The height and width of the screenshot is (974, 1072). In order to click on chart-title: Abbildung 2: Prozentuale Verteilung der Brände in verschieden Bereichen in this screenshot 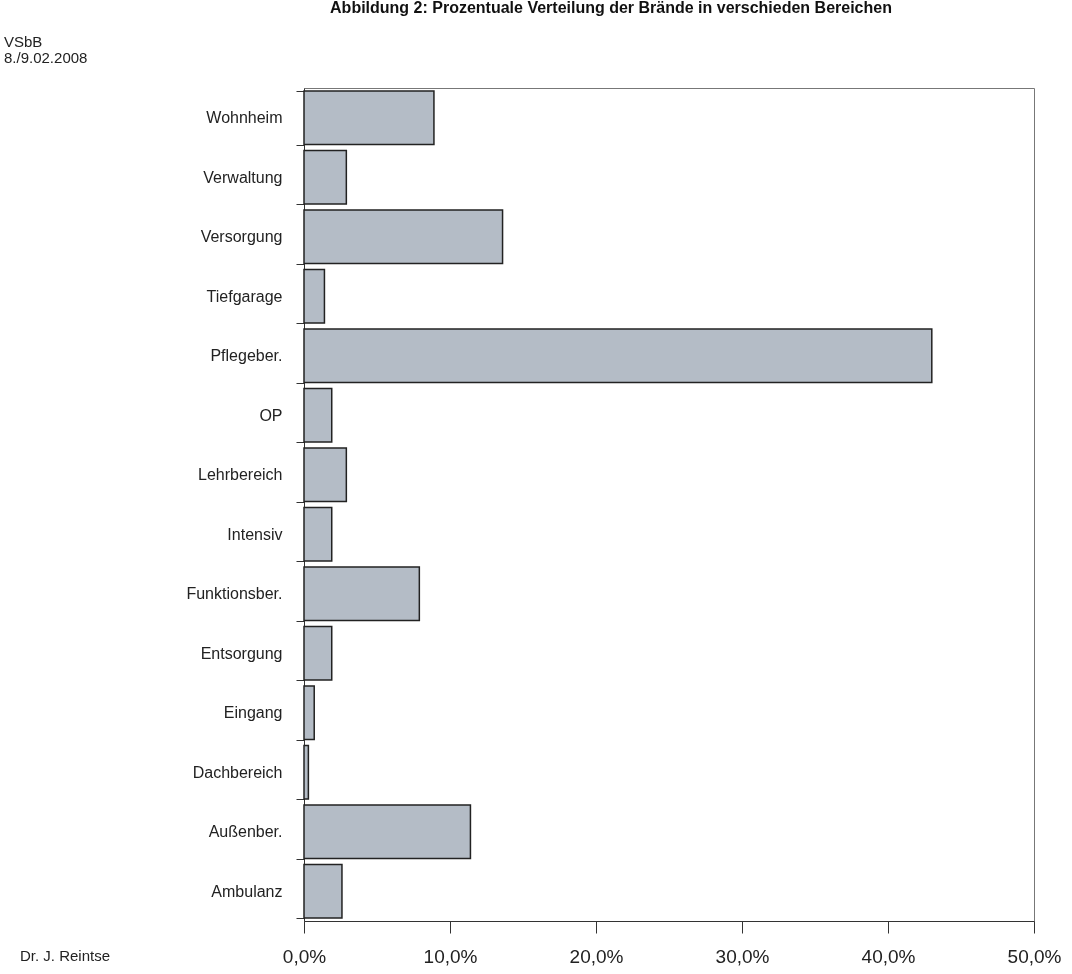, I will do `click(611, 8)`.